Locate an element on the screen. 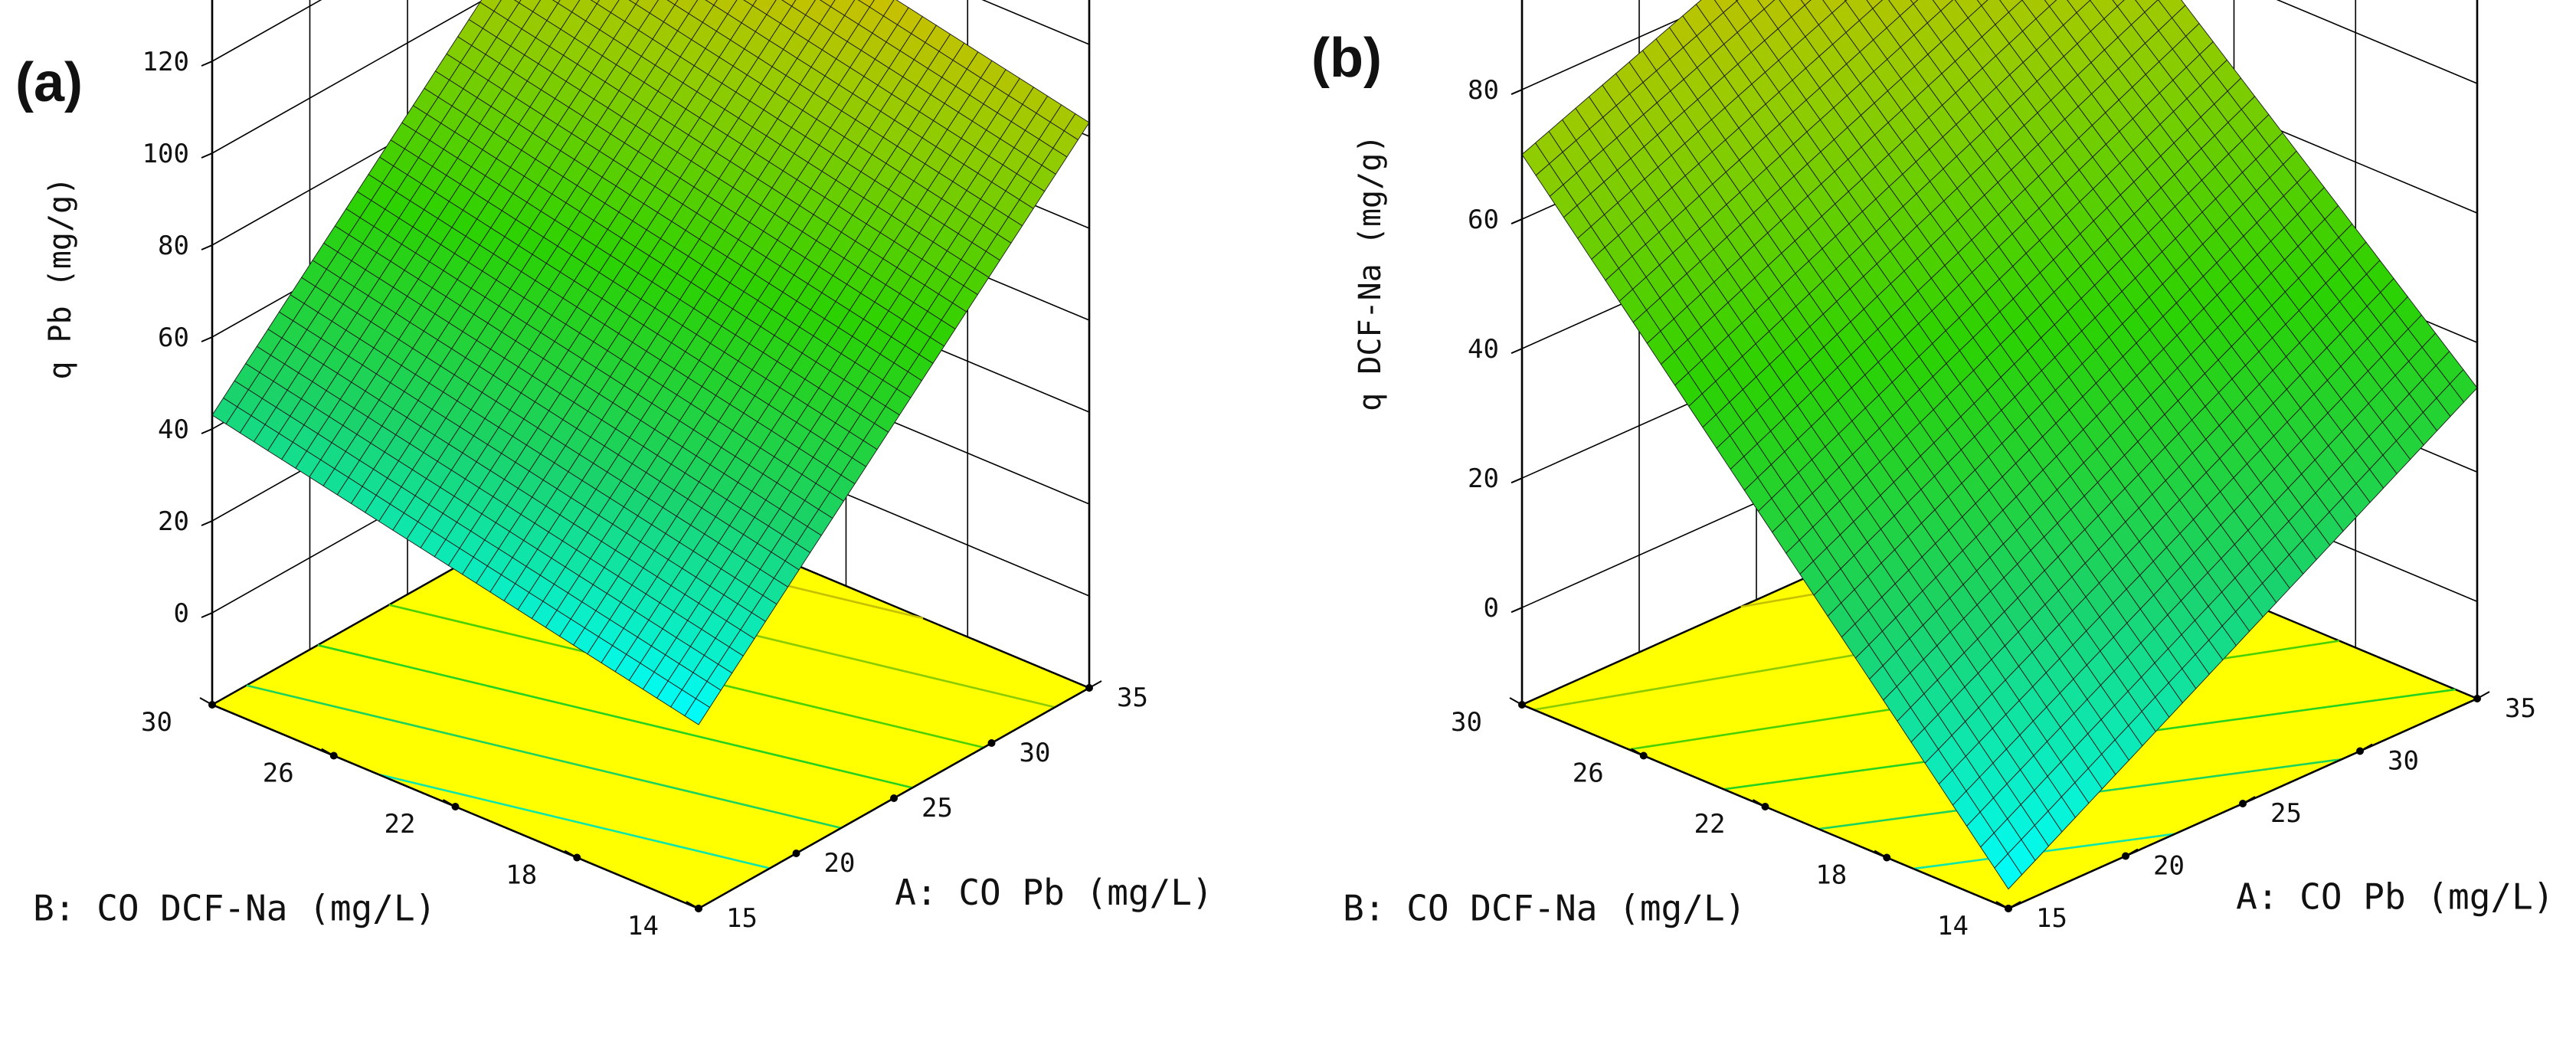 The image size is (2576, 1051). z-axis-title: q DCF-Na (mg/g) is located at coordinates (1370, 273).